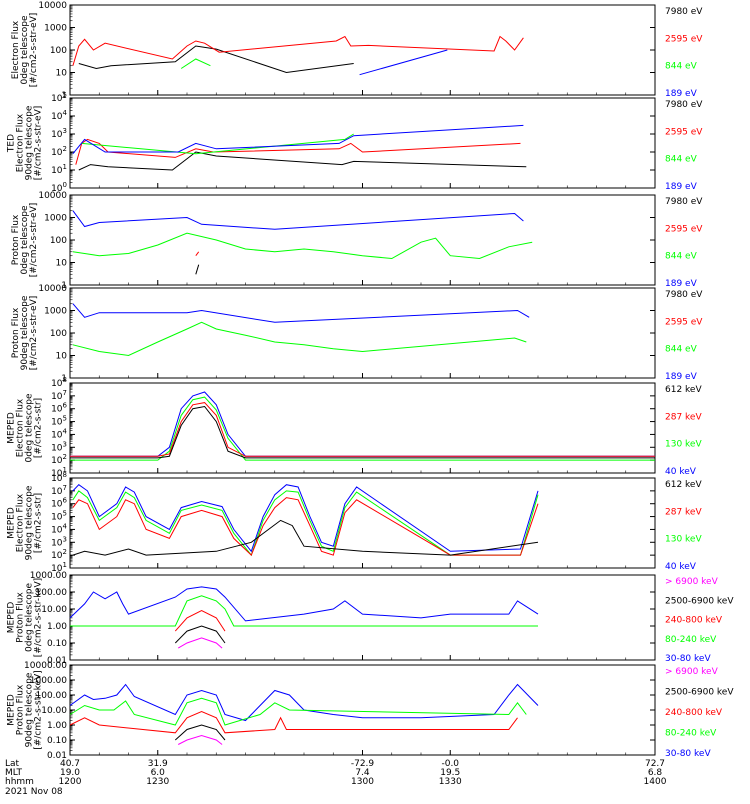  Describe the element at coordinates (362, 782) in the screenshot. I see `x-tick-hhmm: 1300` at that location.